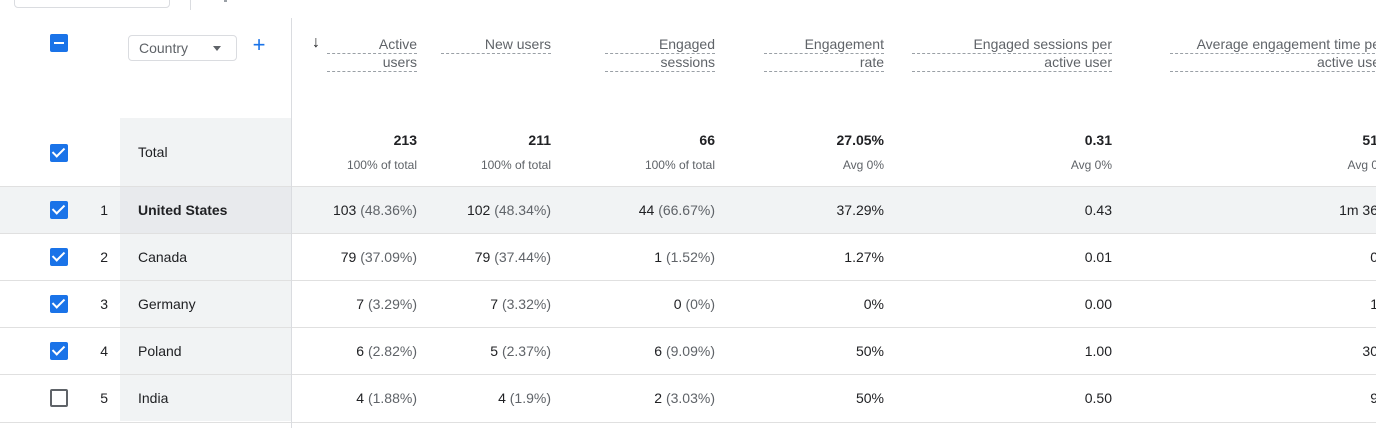  What do you see at coordinates (153, 152) in the screenshot?
I see `total-label: Total` at bounding box center [153, 152].